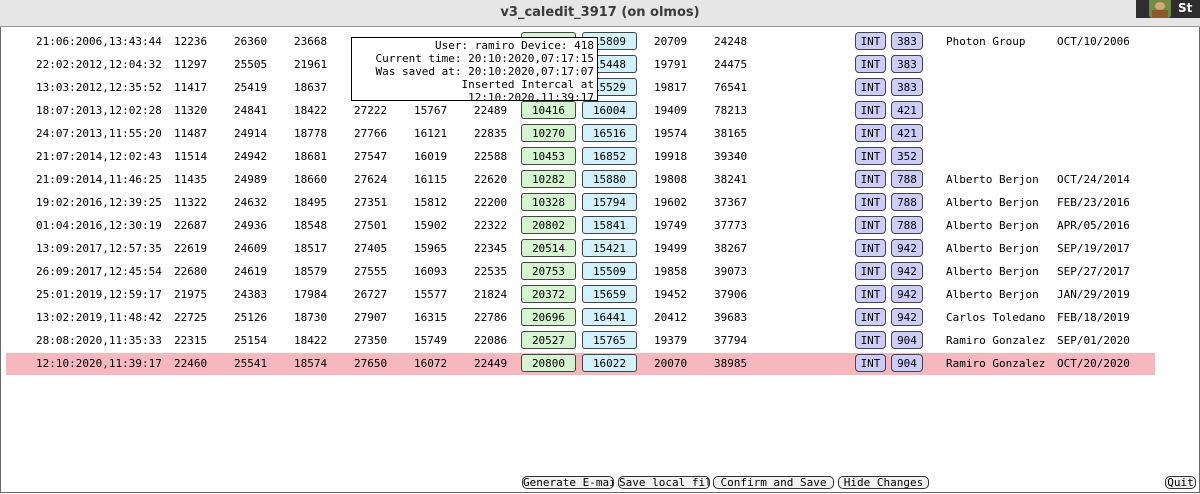 This screenshot has width=1200, height=494. I want to click on green-value-field: 20527, so click(548, 340).